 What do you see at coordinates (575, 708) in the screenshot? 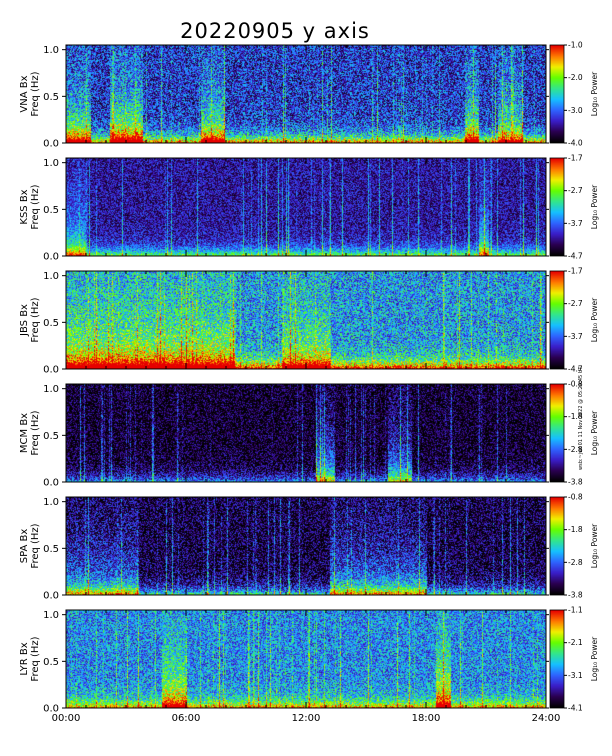
I see `colorbar-tick-label: -4.1` at bounding box center [575, 708].